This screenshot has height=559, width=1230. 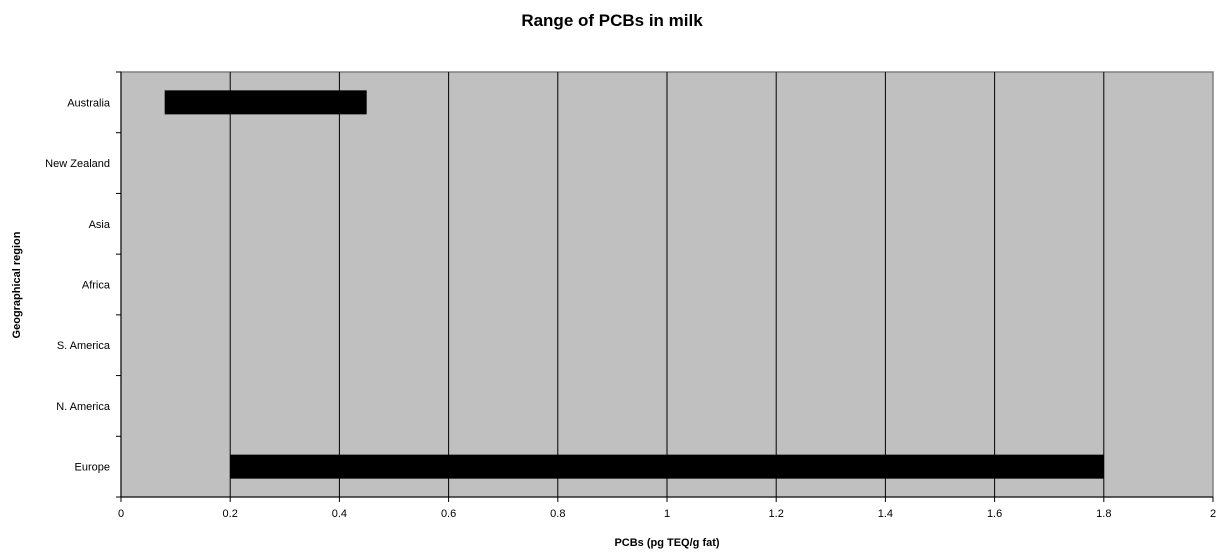 I want to click on y-category-label: Europe, so click(x=92, y=468).